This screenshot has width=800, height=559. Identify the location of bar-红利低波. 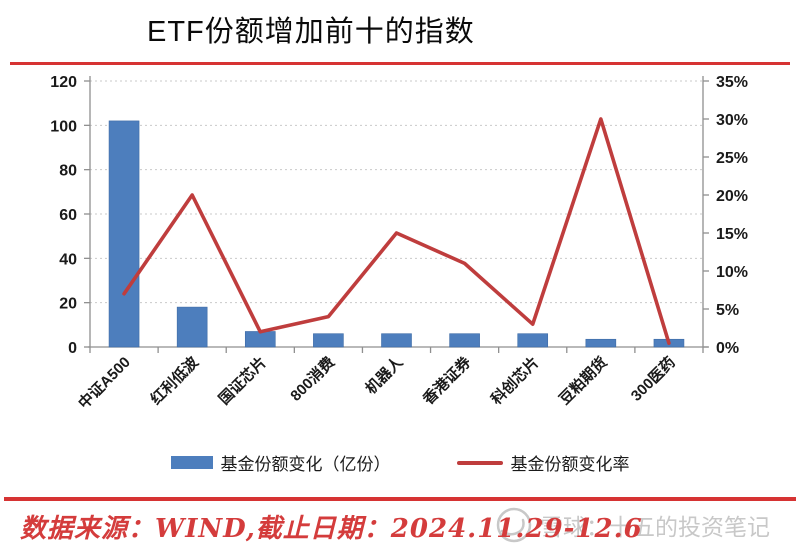
(192, 327).